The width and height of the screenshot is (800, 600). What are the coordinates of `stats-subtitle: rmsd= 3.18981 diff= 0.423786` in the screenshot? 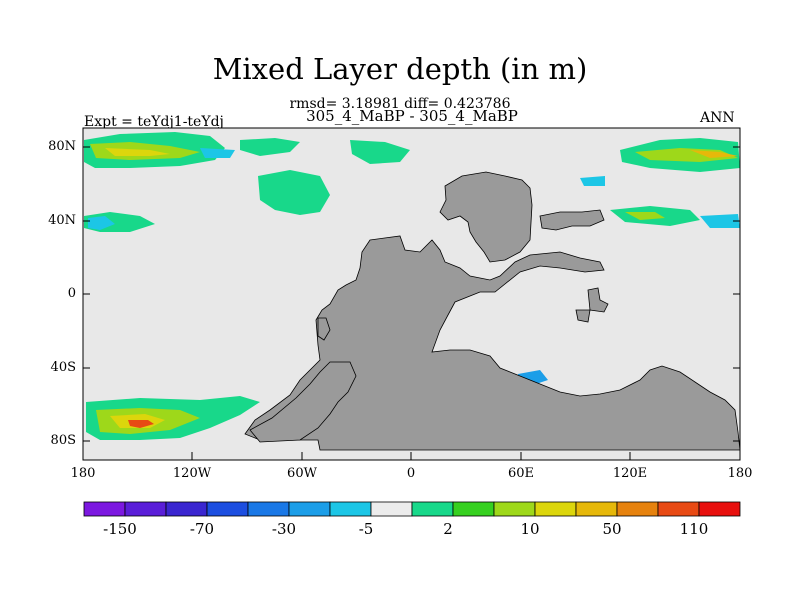 It's located at (400, 104).